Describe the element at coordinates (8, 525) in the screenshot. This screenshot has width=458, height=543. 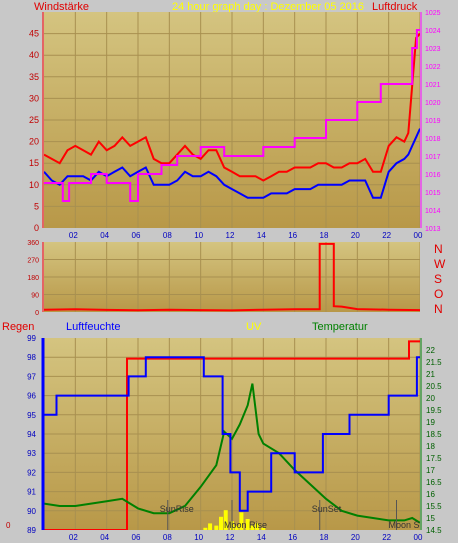
I see `rain-zero-label: 0` at that location.